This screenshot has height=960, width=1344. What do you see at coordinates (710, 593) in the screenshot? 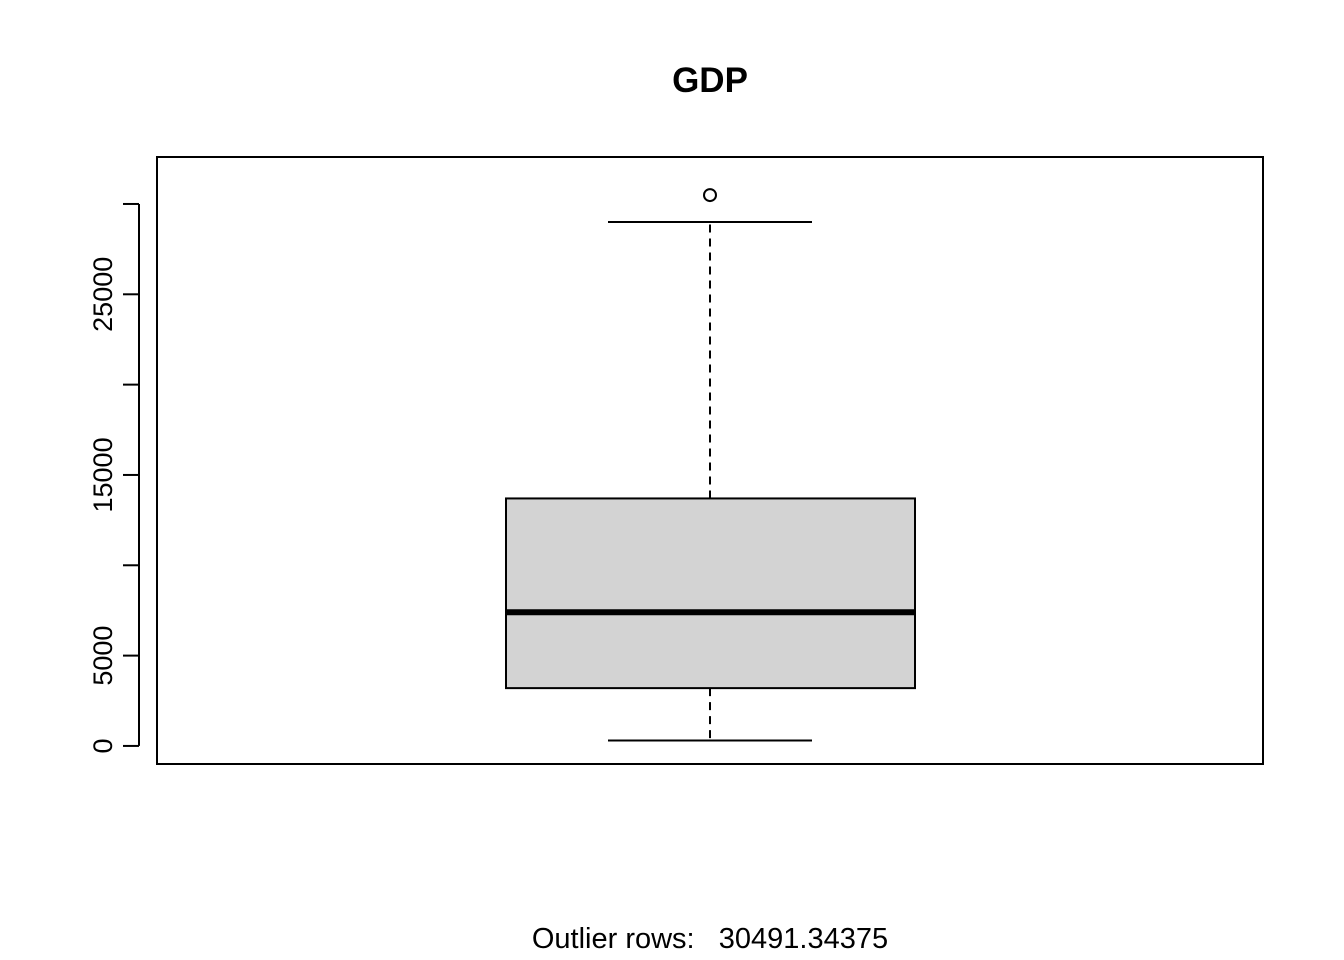
I see `interquartile-box` at bounding box center [710, 593].